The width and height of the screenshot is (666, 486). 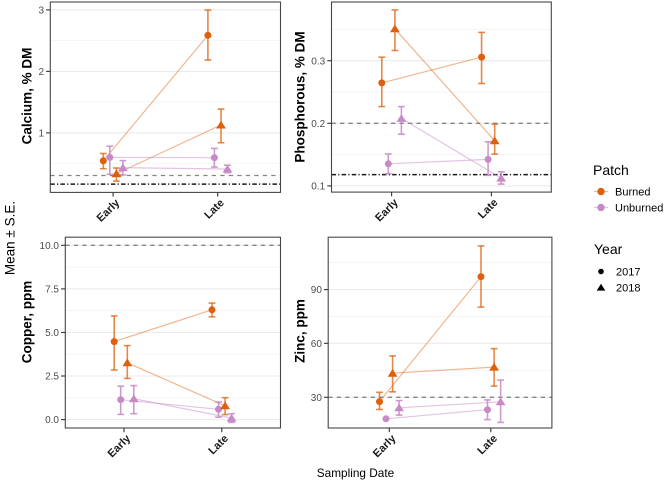 What do you see at coordinates (632, 192) in the screenshot?
I see `svg-text: Burned` at bounding box center [632, 192].